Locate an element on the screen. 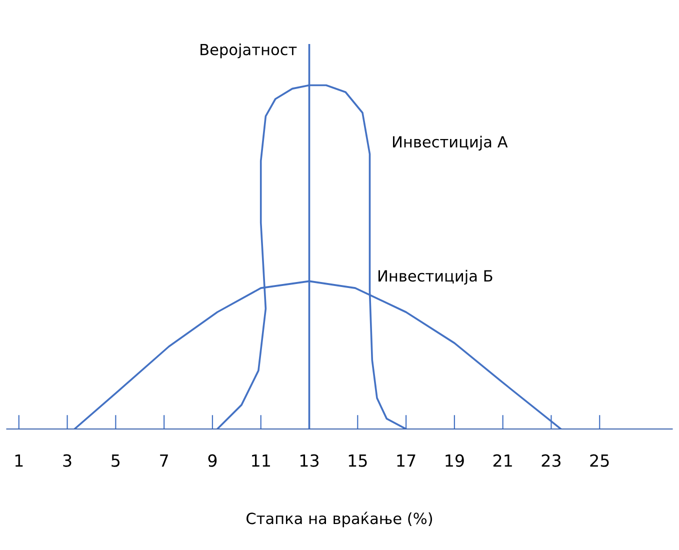 This screenshot has width=679, height=550. x-tick-label: 23 is located at coordinates (551, 460).